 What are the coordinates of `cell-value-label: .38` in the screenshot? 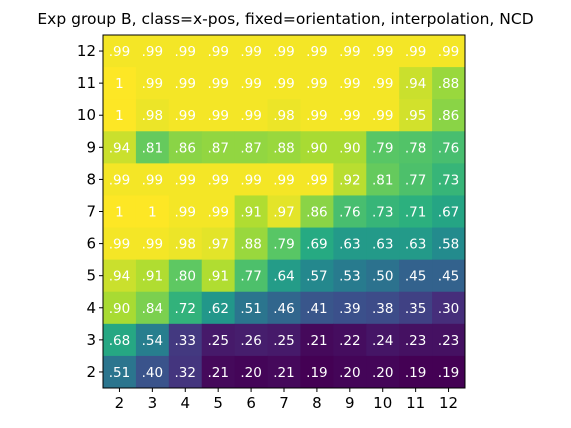 It's located at (382, 309).